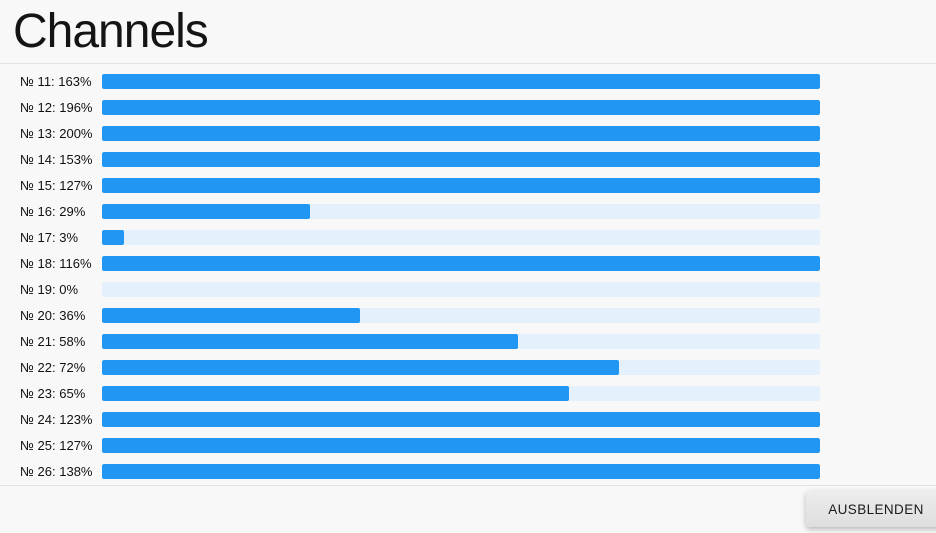 This screenshot has height=533, width=936. Describe the element at coordinates (53, 393) in the screenshot. I see `channel-label: № 23: 65%` at that location.